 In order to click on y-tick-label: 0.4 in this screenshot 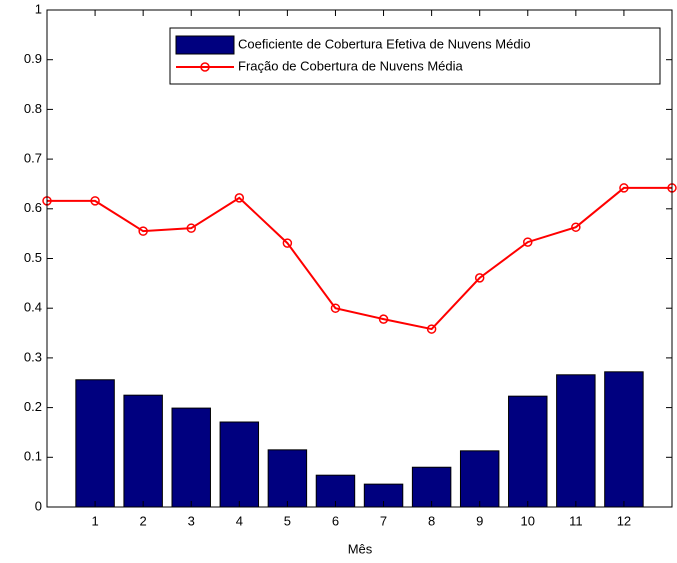, I will do `click(33, 307)`.